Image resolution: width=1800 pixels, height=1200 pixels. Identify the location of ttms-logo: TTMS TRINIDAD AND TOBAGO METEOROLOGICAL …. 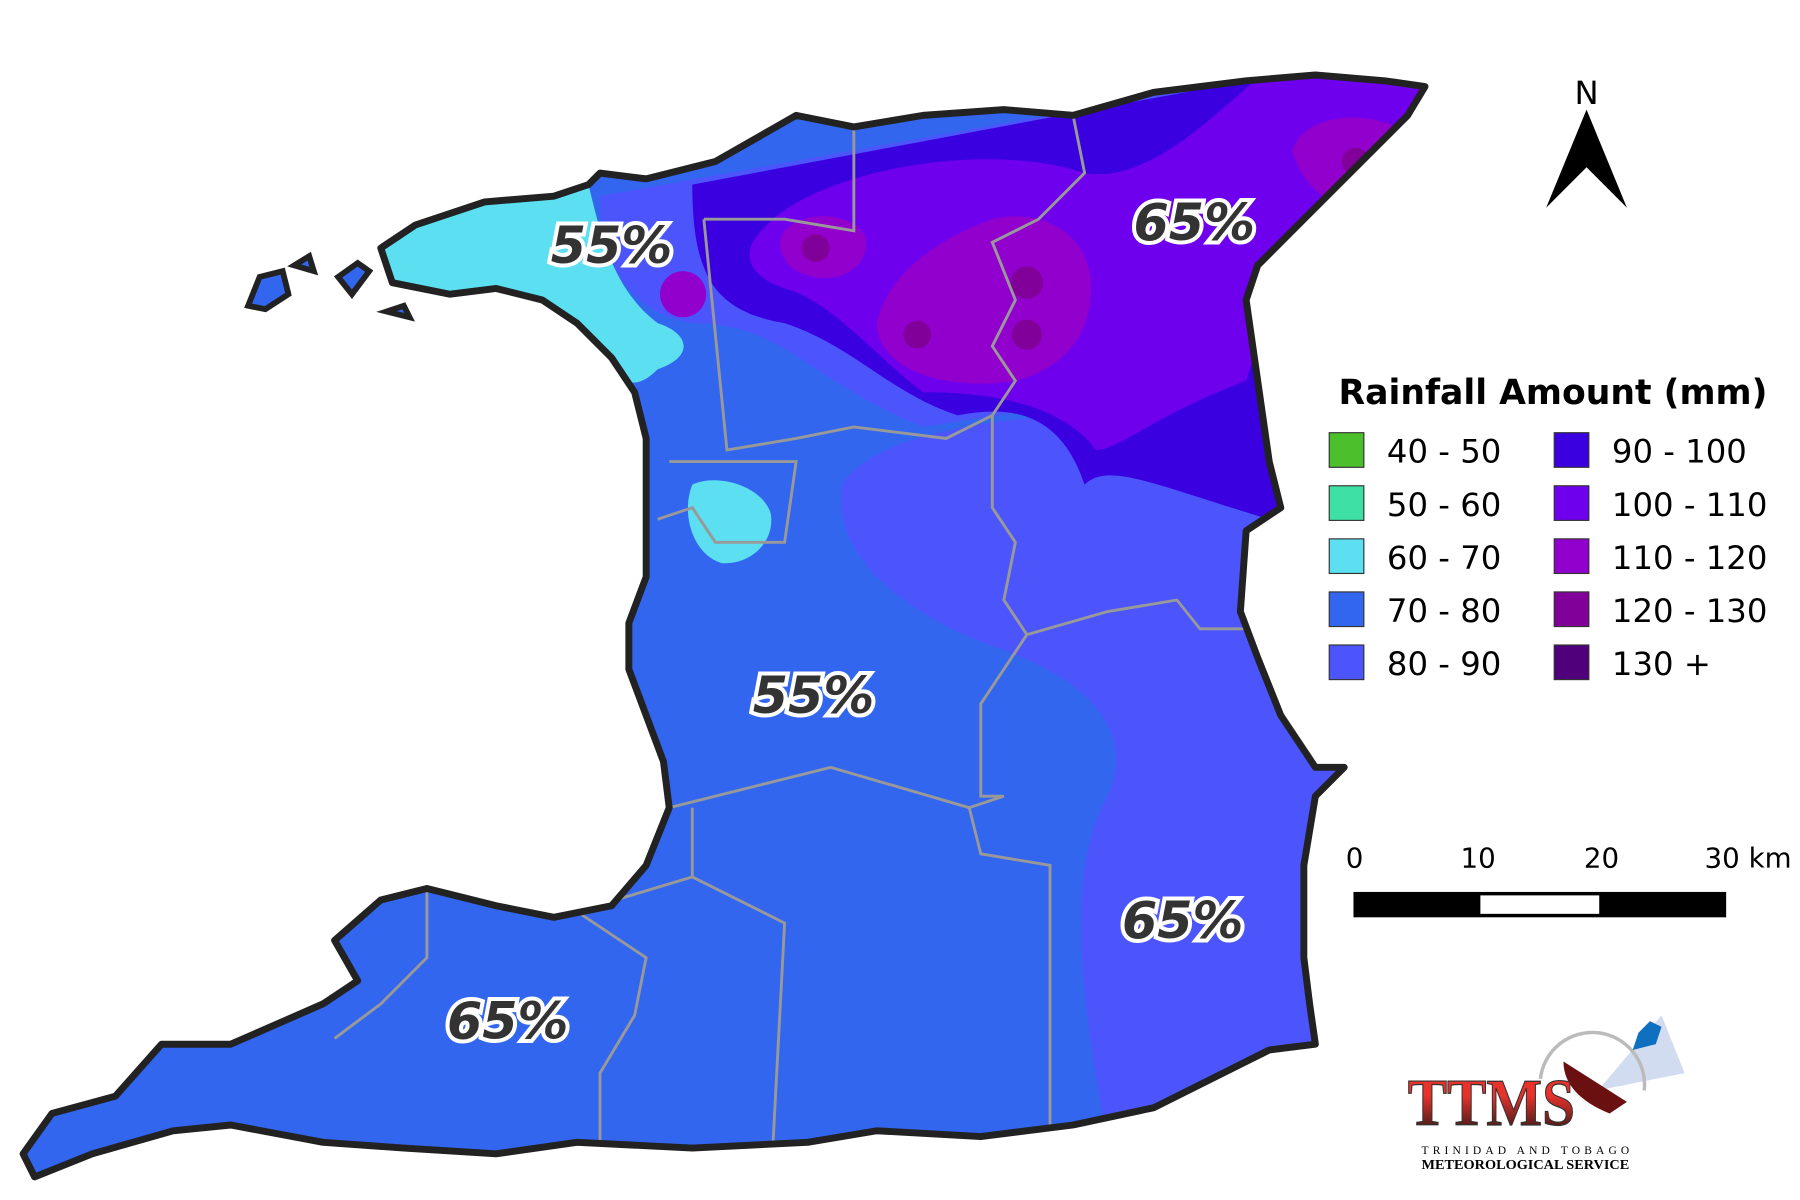
(1546, 1093).